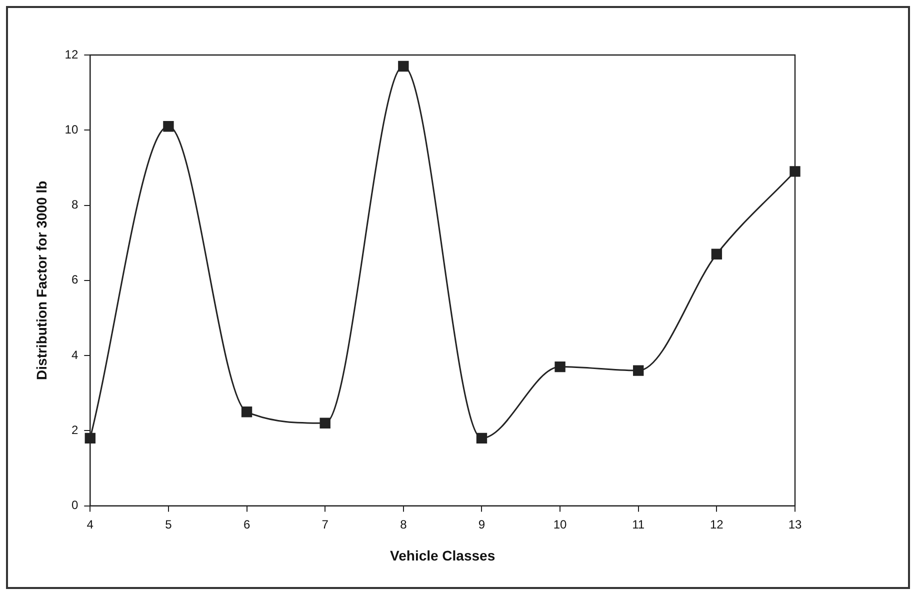 This screenshot has width=920, height=599. I want to click on x-tick-label: 12, so click(717, 524).